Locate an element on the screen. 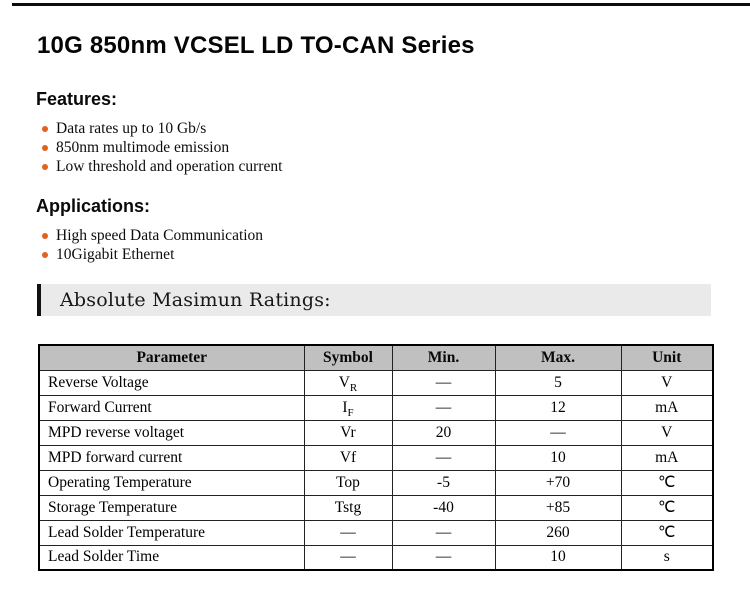  table-row: Lead Solder Temperature — — 260 ℃ is located at coordinates (376, 532).